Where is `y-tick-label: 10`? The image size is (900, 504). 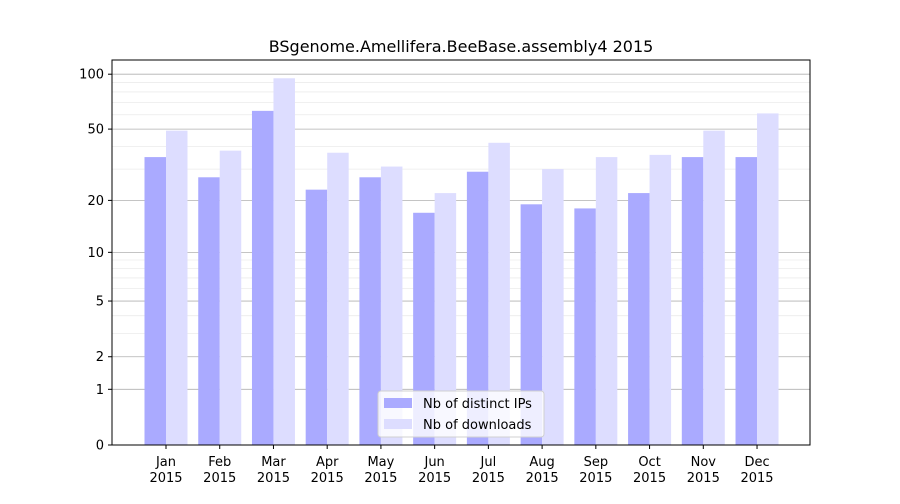
y-tick-label: 10 is located at coordinates (95, 253).